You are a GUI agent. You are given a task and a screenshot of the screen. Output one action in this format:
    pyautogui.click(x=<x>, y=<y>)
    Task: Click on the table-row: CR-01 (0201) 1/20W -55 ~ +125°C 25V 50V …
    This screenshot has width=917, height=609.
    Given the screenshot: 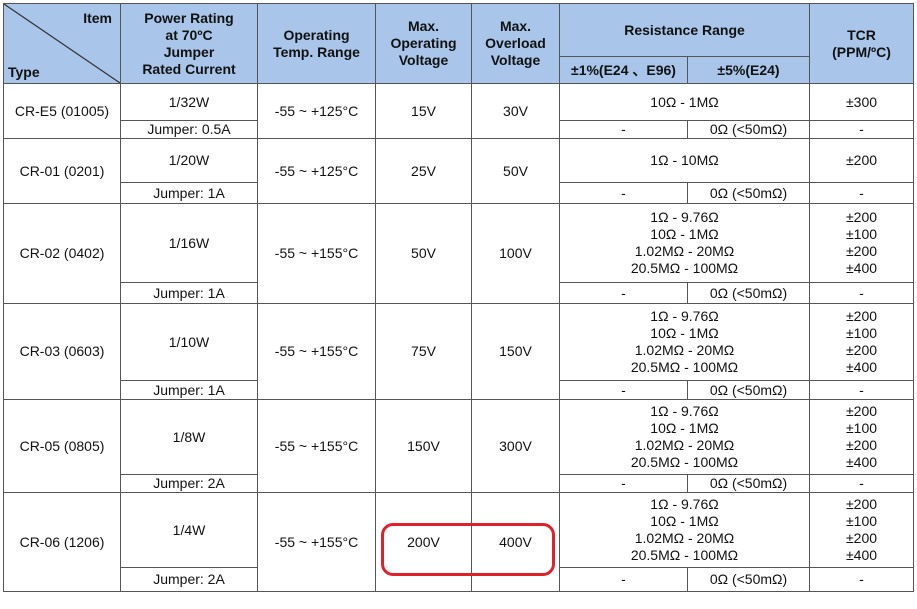 What is the action you would take?
    pyautogui.click(x=459, y=171)
    